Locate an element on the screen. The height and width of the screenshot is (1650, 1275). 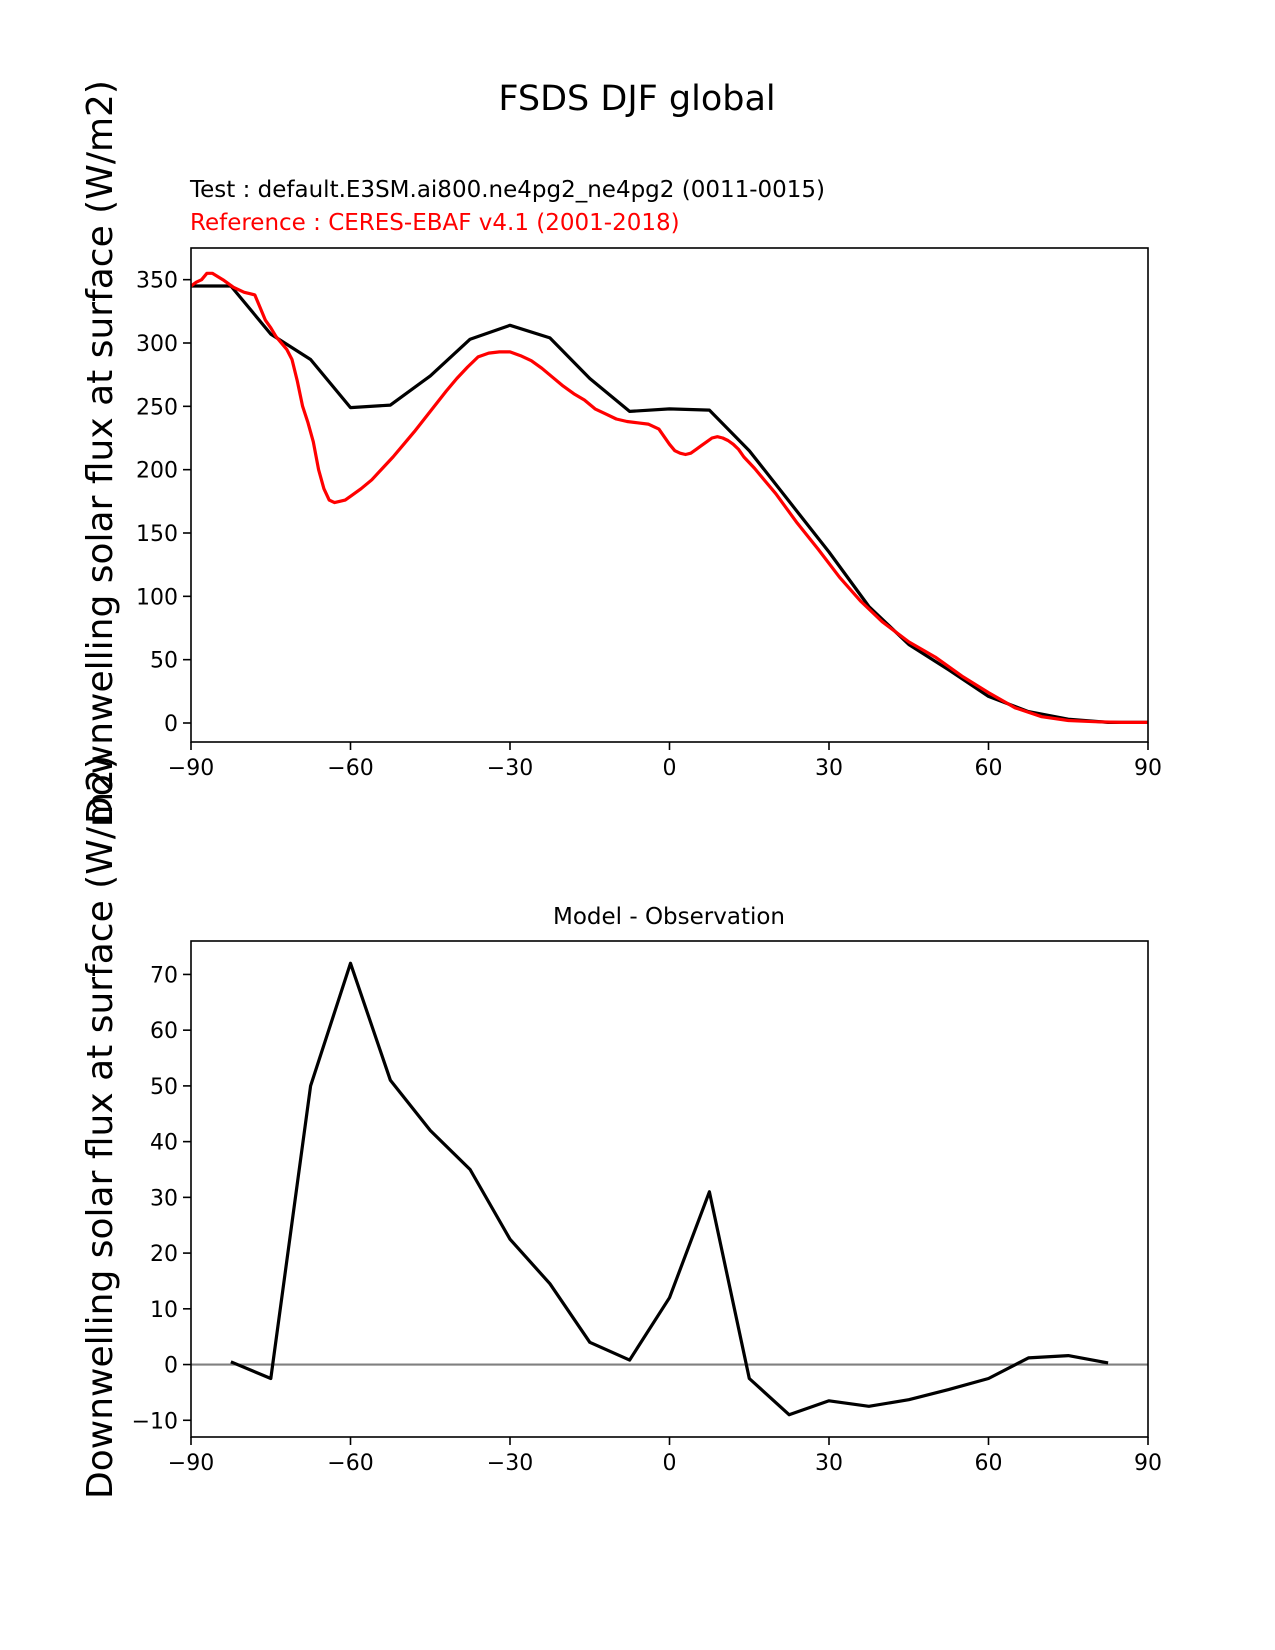
y-tick-label: 30 is located at coordinates (164, 1198).